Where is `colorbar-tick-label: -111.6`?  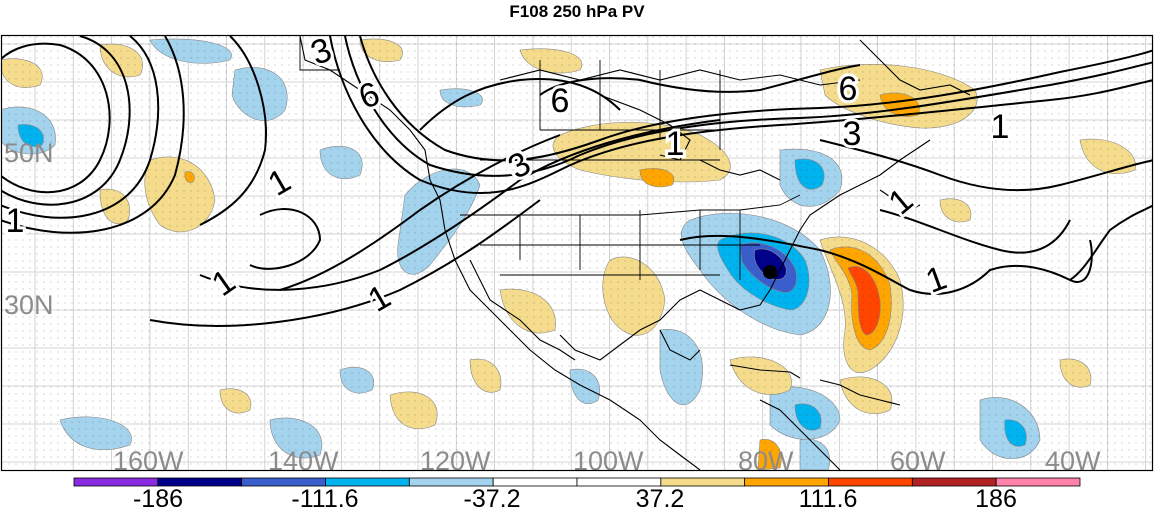 colorbar-tick-label: -111.6 is located at coordinates (324, 497).